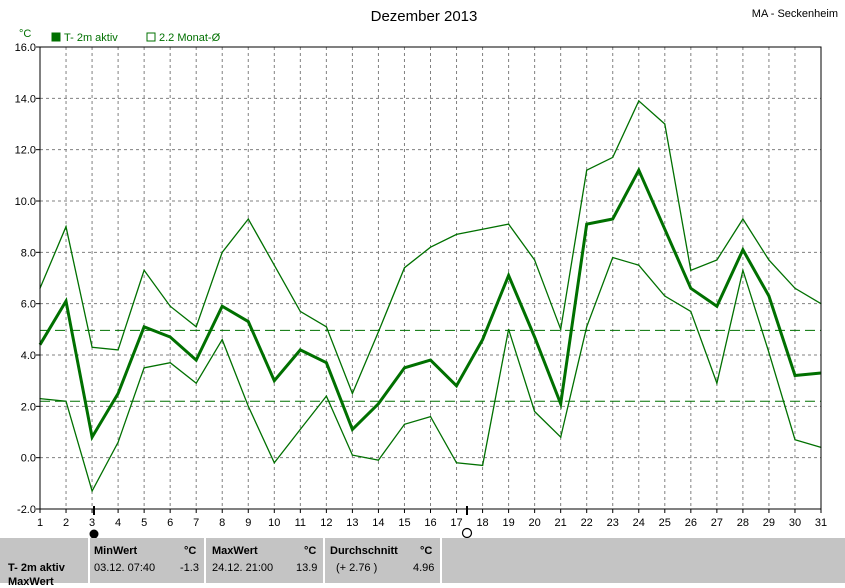 The image size is (845, 588). What do you see at coordinates (170, 523) in the screenshot?
I see `x-tick-label: 6` at bounding box center [170, 523].